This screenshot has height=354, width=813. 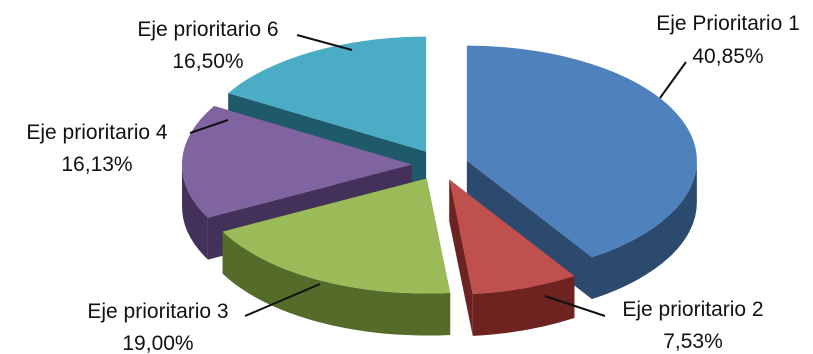 I want to click on slice-value-4: 16,13%, so click(x=96, y=164).